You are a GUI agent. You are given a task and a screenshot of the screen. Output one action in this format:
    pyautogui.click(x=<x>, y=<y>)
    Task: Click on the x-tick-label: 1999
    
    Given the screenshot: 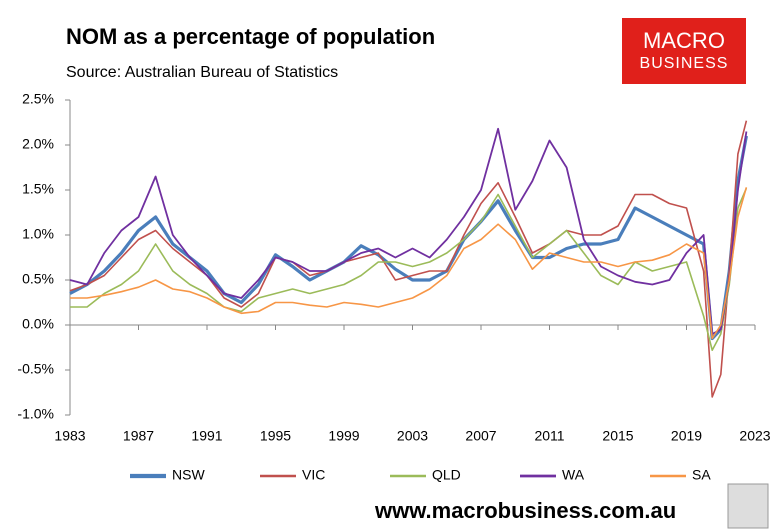 What is the action you would take?
    pyautogui.click(x=343, y=436)
    